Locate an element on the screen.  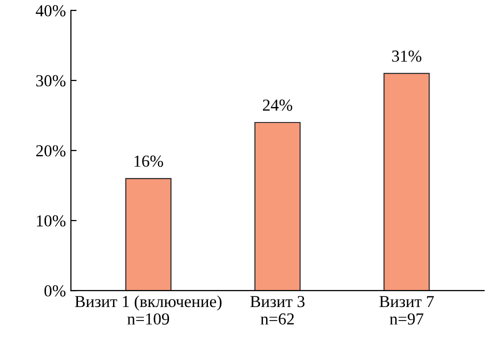
y-tick-label: 10% is located at coordinates (51, 221).